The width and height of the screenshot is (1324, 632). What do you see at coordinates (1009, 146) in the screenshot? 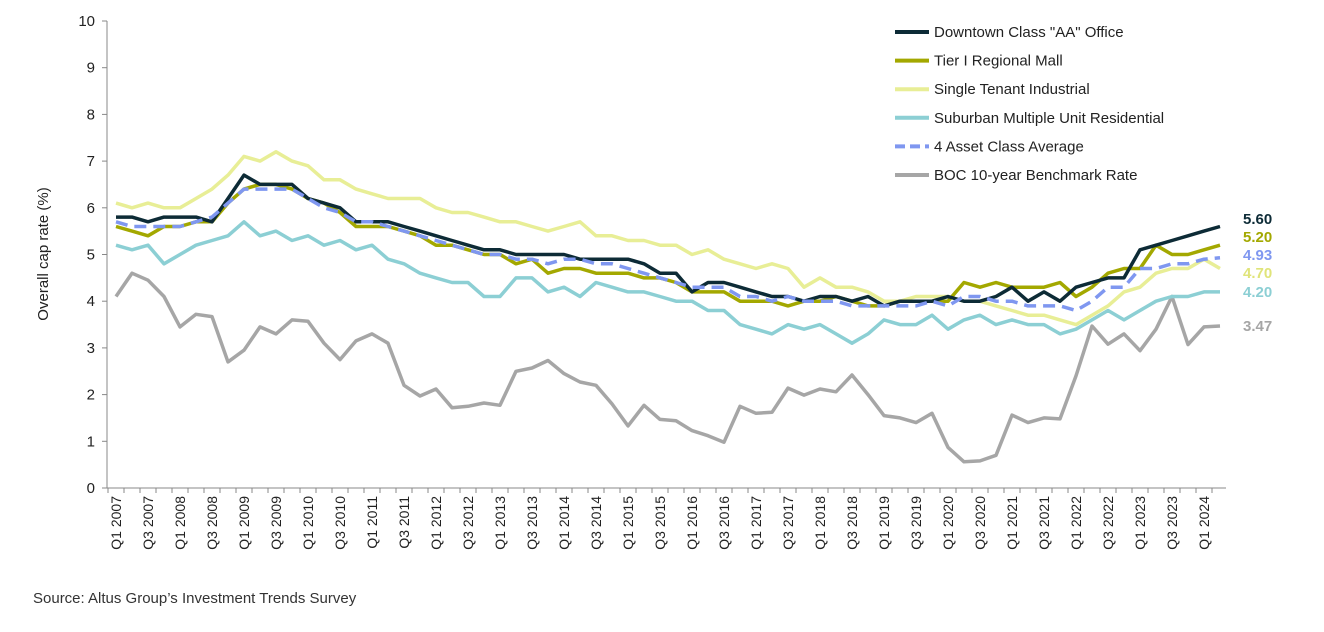
I see `legend-label: 4 Asset Class Average` at bounding box center [1009, 146].